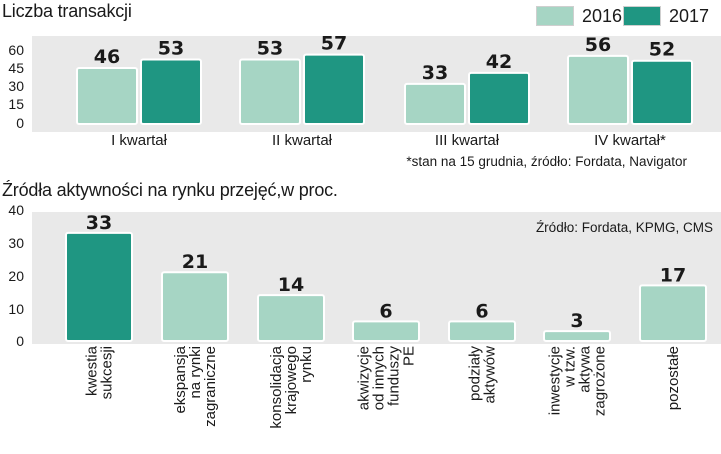 This screenshot has height=454, width=721. Describe the element at coordinates (276, 386) in the screenshot. I see `chart2-category-label: konsolidacja` at that location.